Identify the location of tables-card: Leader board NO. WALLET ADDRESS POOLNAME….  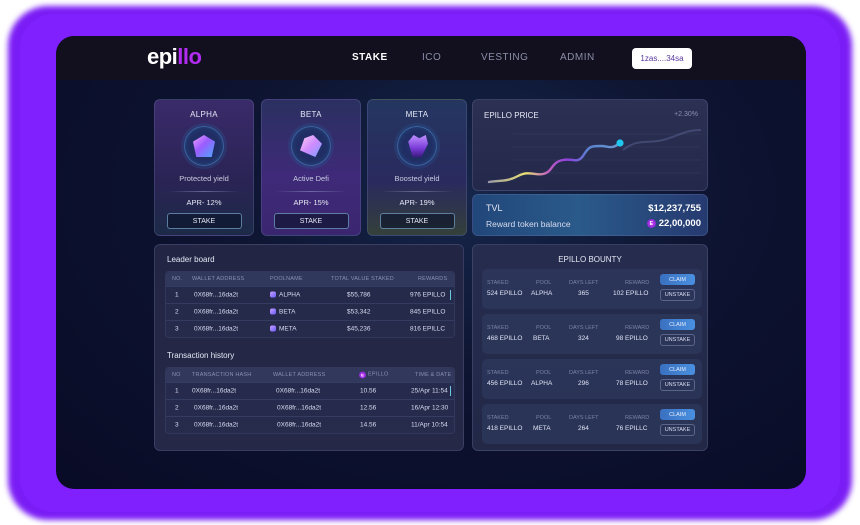
(309, 347).